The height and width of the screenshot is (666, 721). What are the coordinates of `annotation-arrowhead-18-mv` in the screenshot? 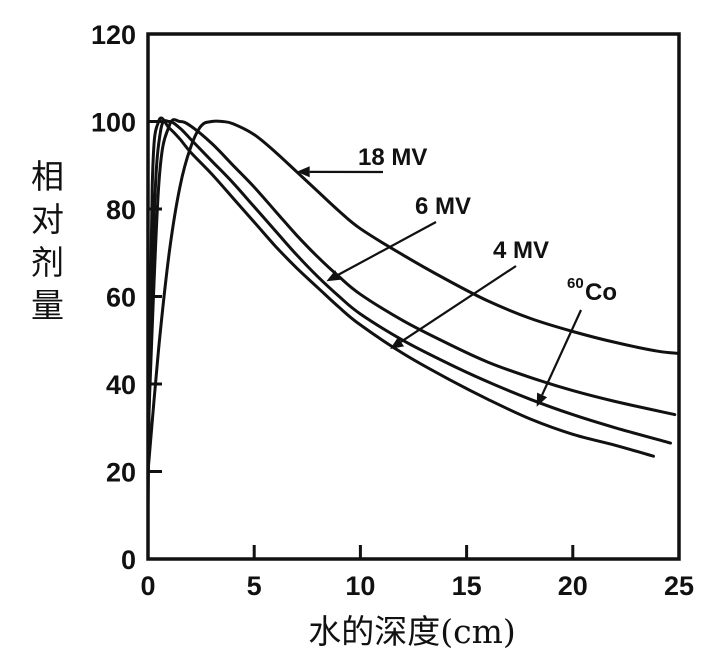 It's located at (303, 172).